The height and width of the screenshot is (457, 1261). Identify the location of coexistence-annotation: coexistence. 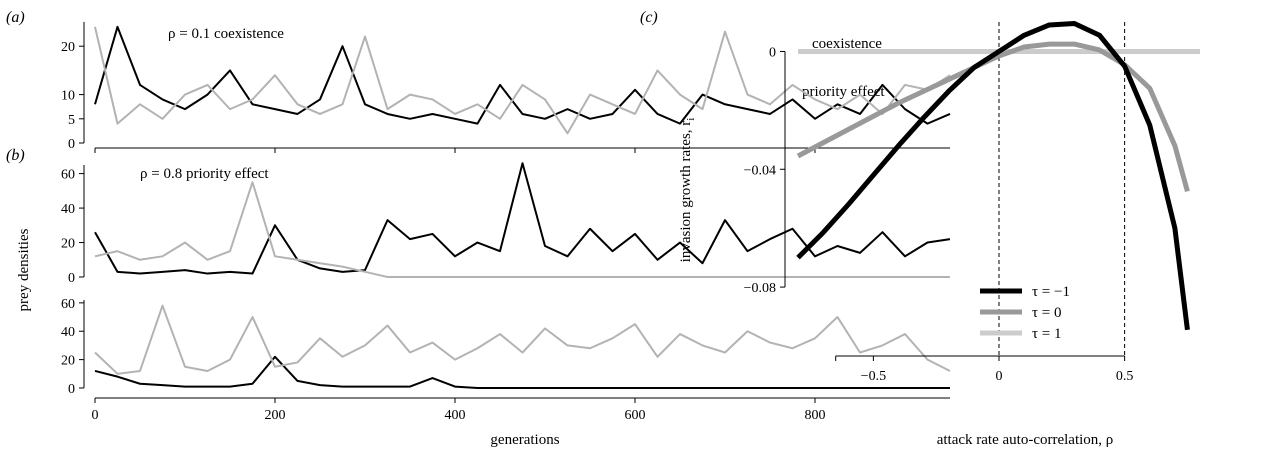
(847, 44).